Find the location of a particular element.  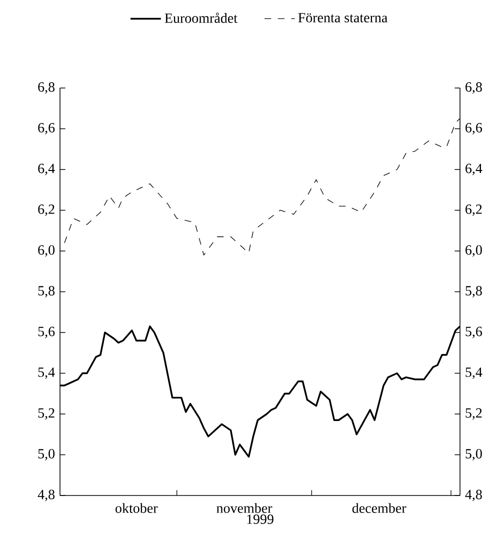

y2-tick-label: 5,8 is located at coordinates (474, 292).